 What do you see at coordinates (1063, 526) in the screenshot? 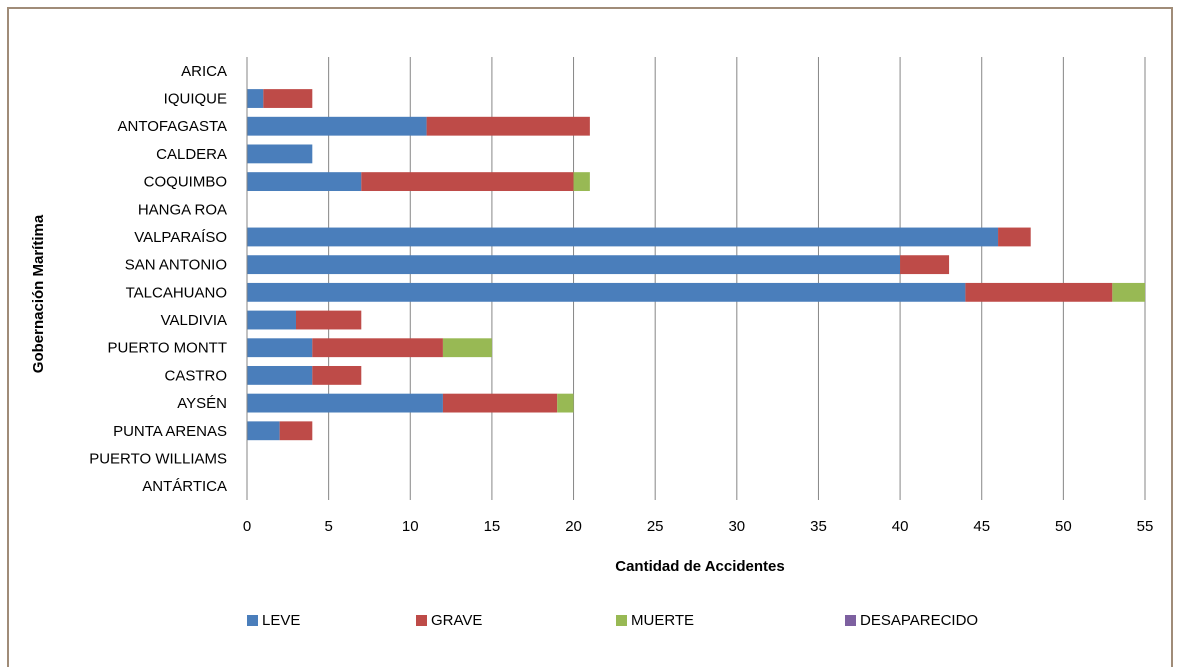
I see `x-tick-label: 50` at bounding box center [1063, 526].